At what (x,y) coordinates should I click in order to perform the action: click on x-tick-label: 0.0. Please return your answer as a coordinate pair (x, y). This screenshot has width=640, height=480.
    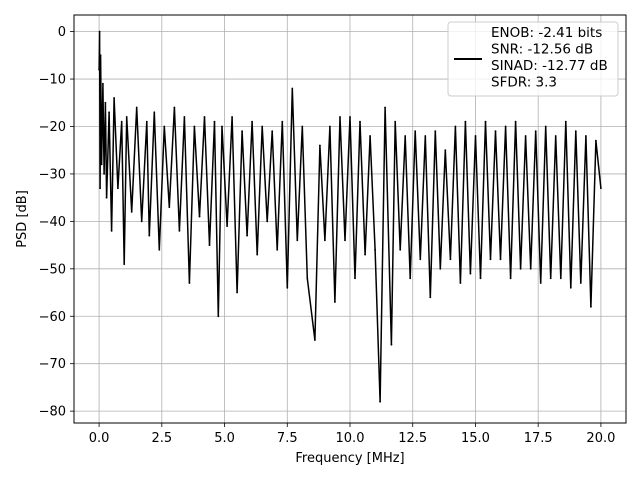
    Looking at the image, I should click on (99, 438).